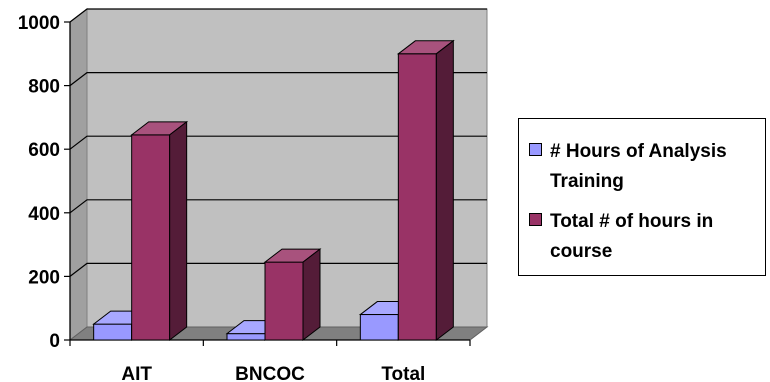 This screenshot has height=382, width=770. What do you see at coordinates (78, 174) in the screenshot?
I see `side-wall` at bounding box center [78, 174].